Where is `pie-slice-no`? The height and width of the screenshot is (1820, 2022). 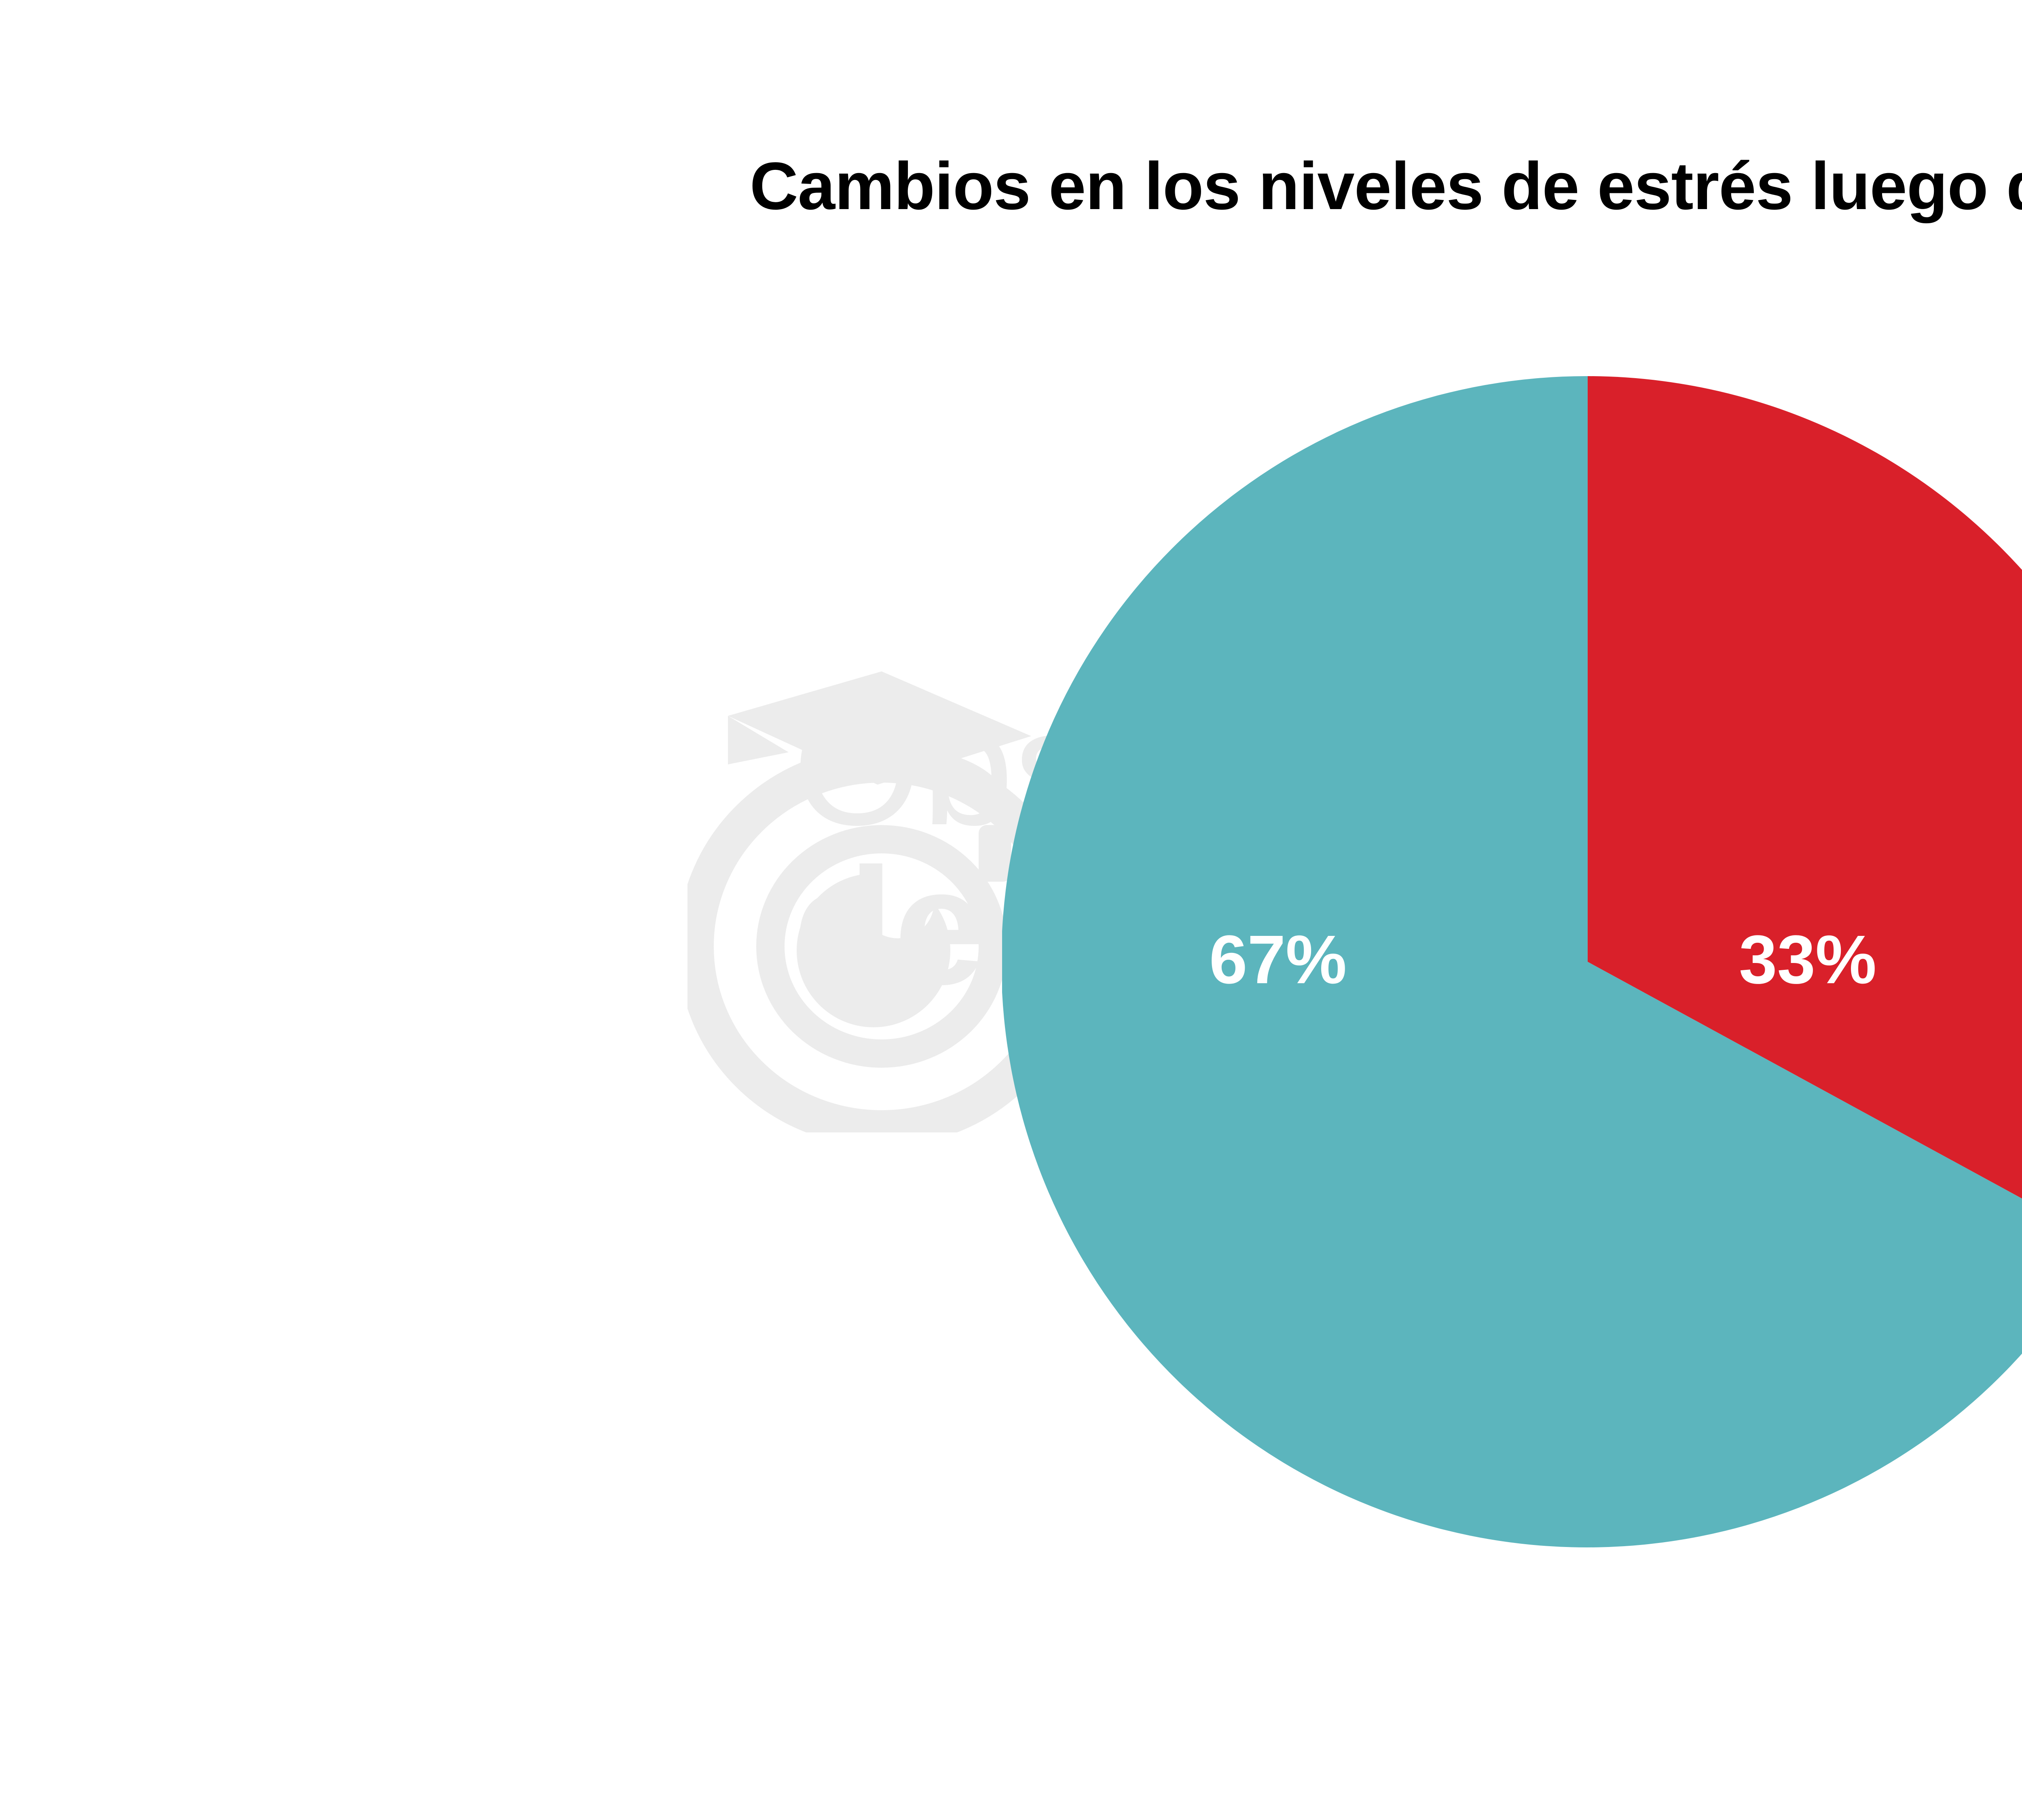
pie-slice-no is located at coordinates (1805, 809).